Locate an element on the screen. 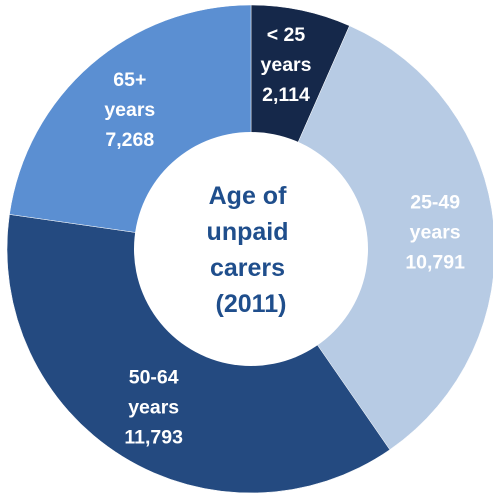 The image size is (493, 493). slice-label: 65+ years 7,268 is located at coordinates (129, 110).